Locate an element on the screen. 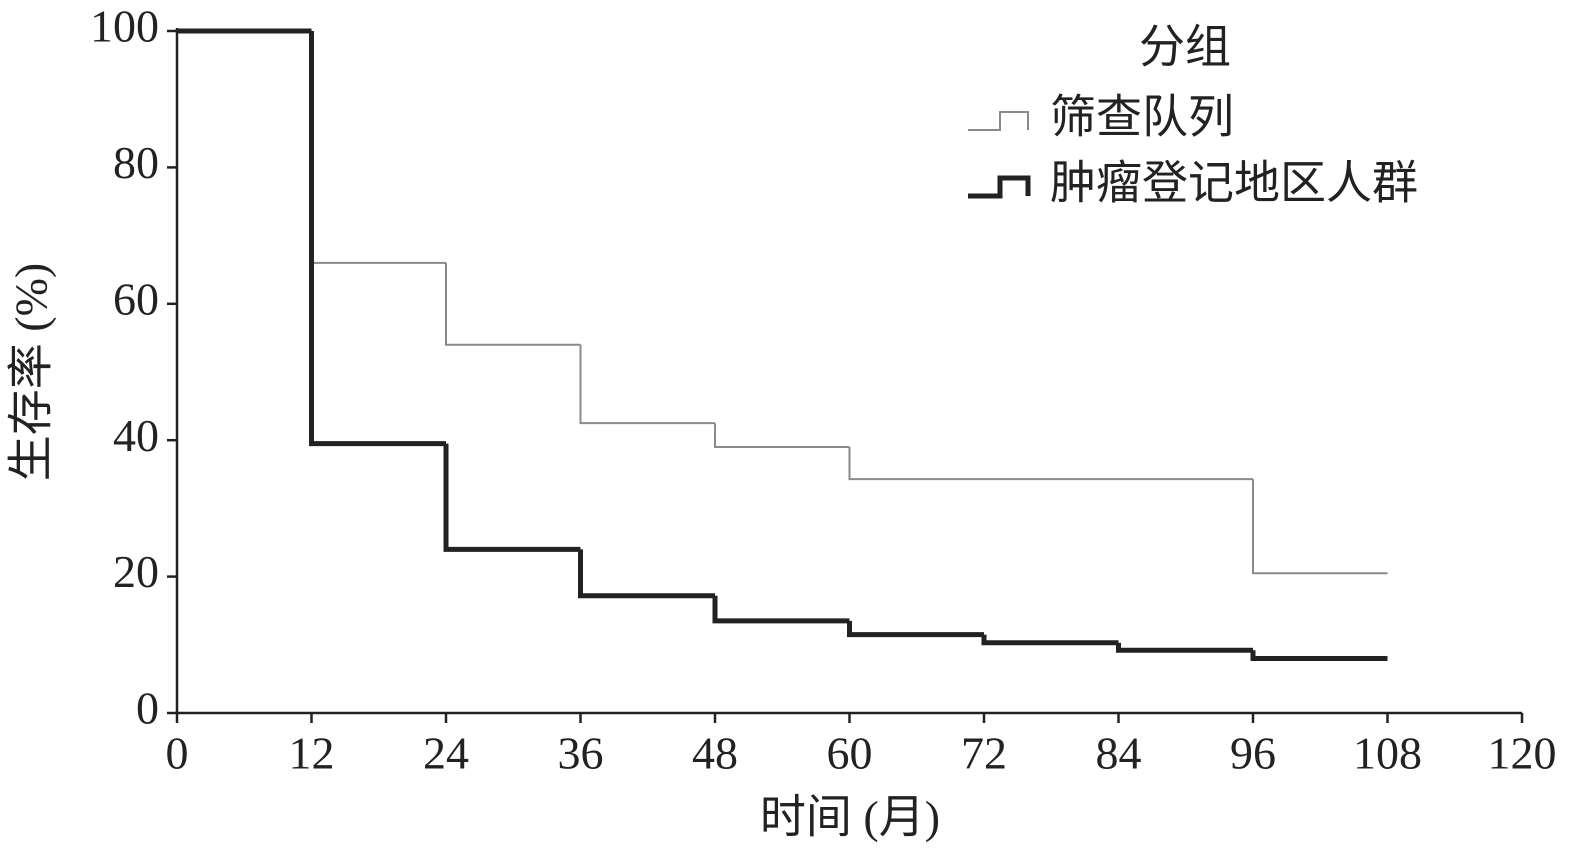 This screenshot has width=1575, height=862. x-tick-label: 120 is located at coordinates (1522, 753).